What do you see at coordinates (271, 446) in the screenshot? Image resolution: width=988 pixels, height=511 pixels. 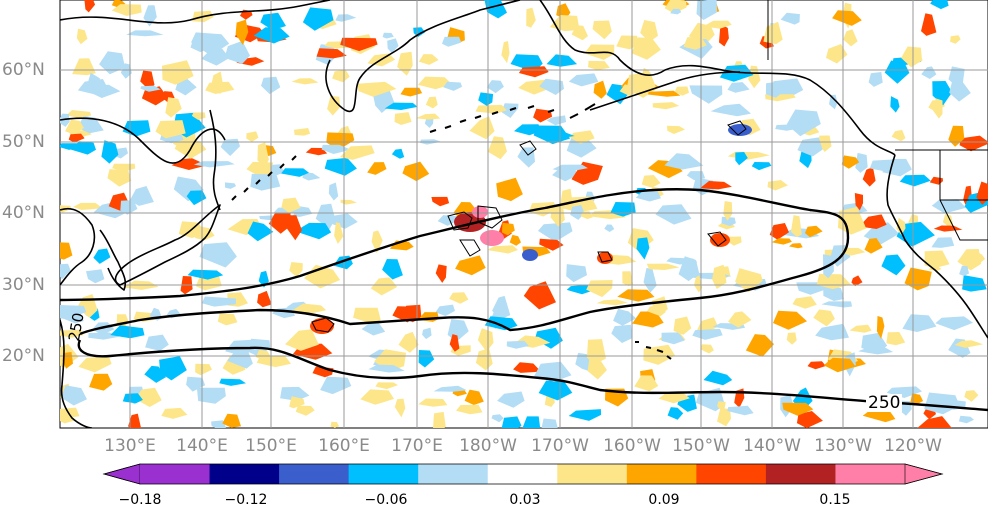 I see `lon-tick-label: 150°E` at bounding box center [271, 446].